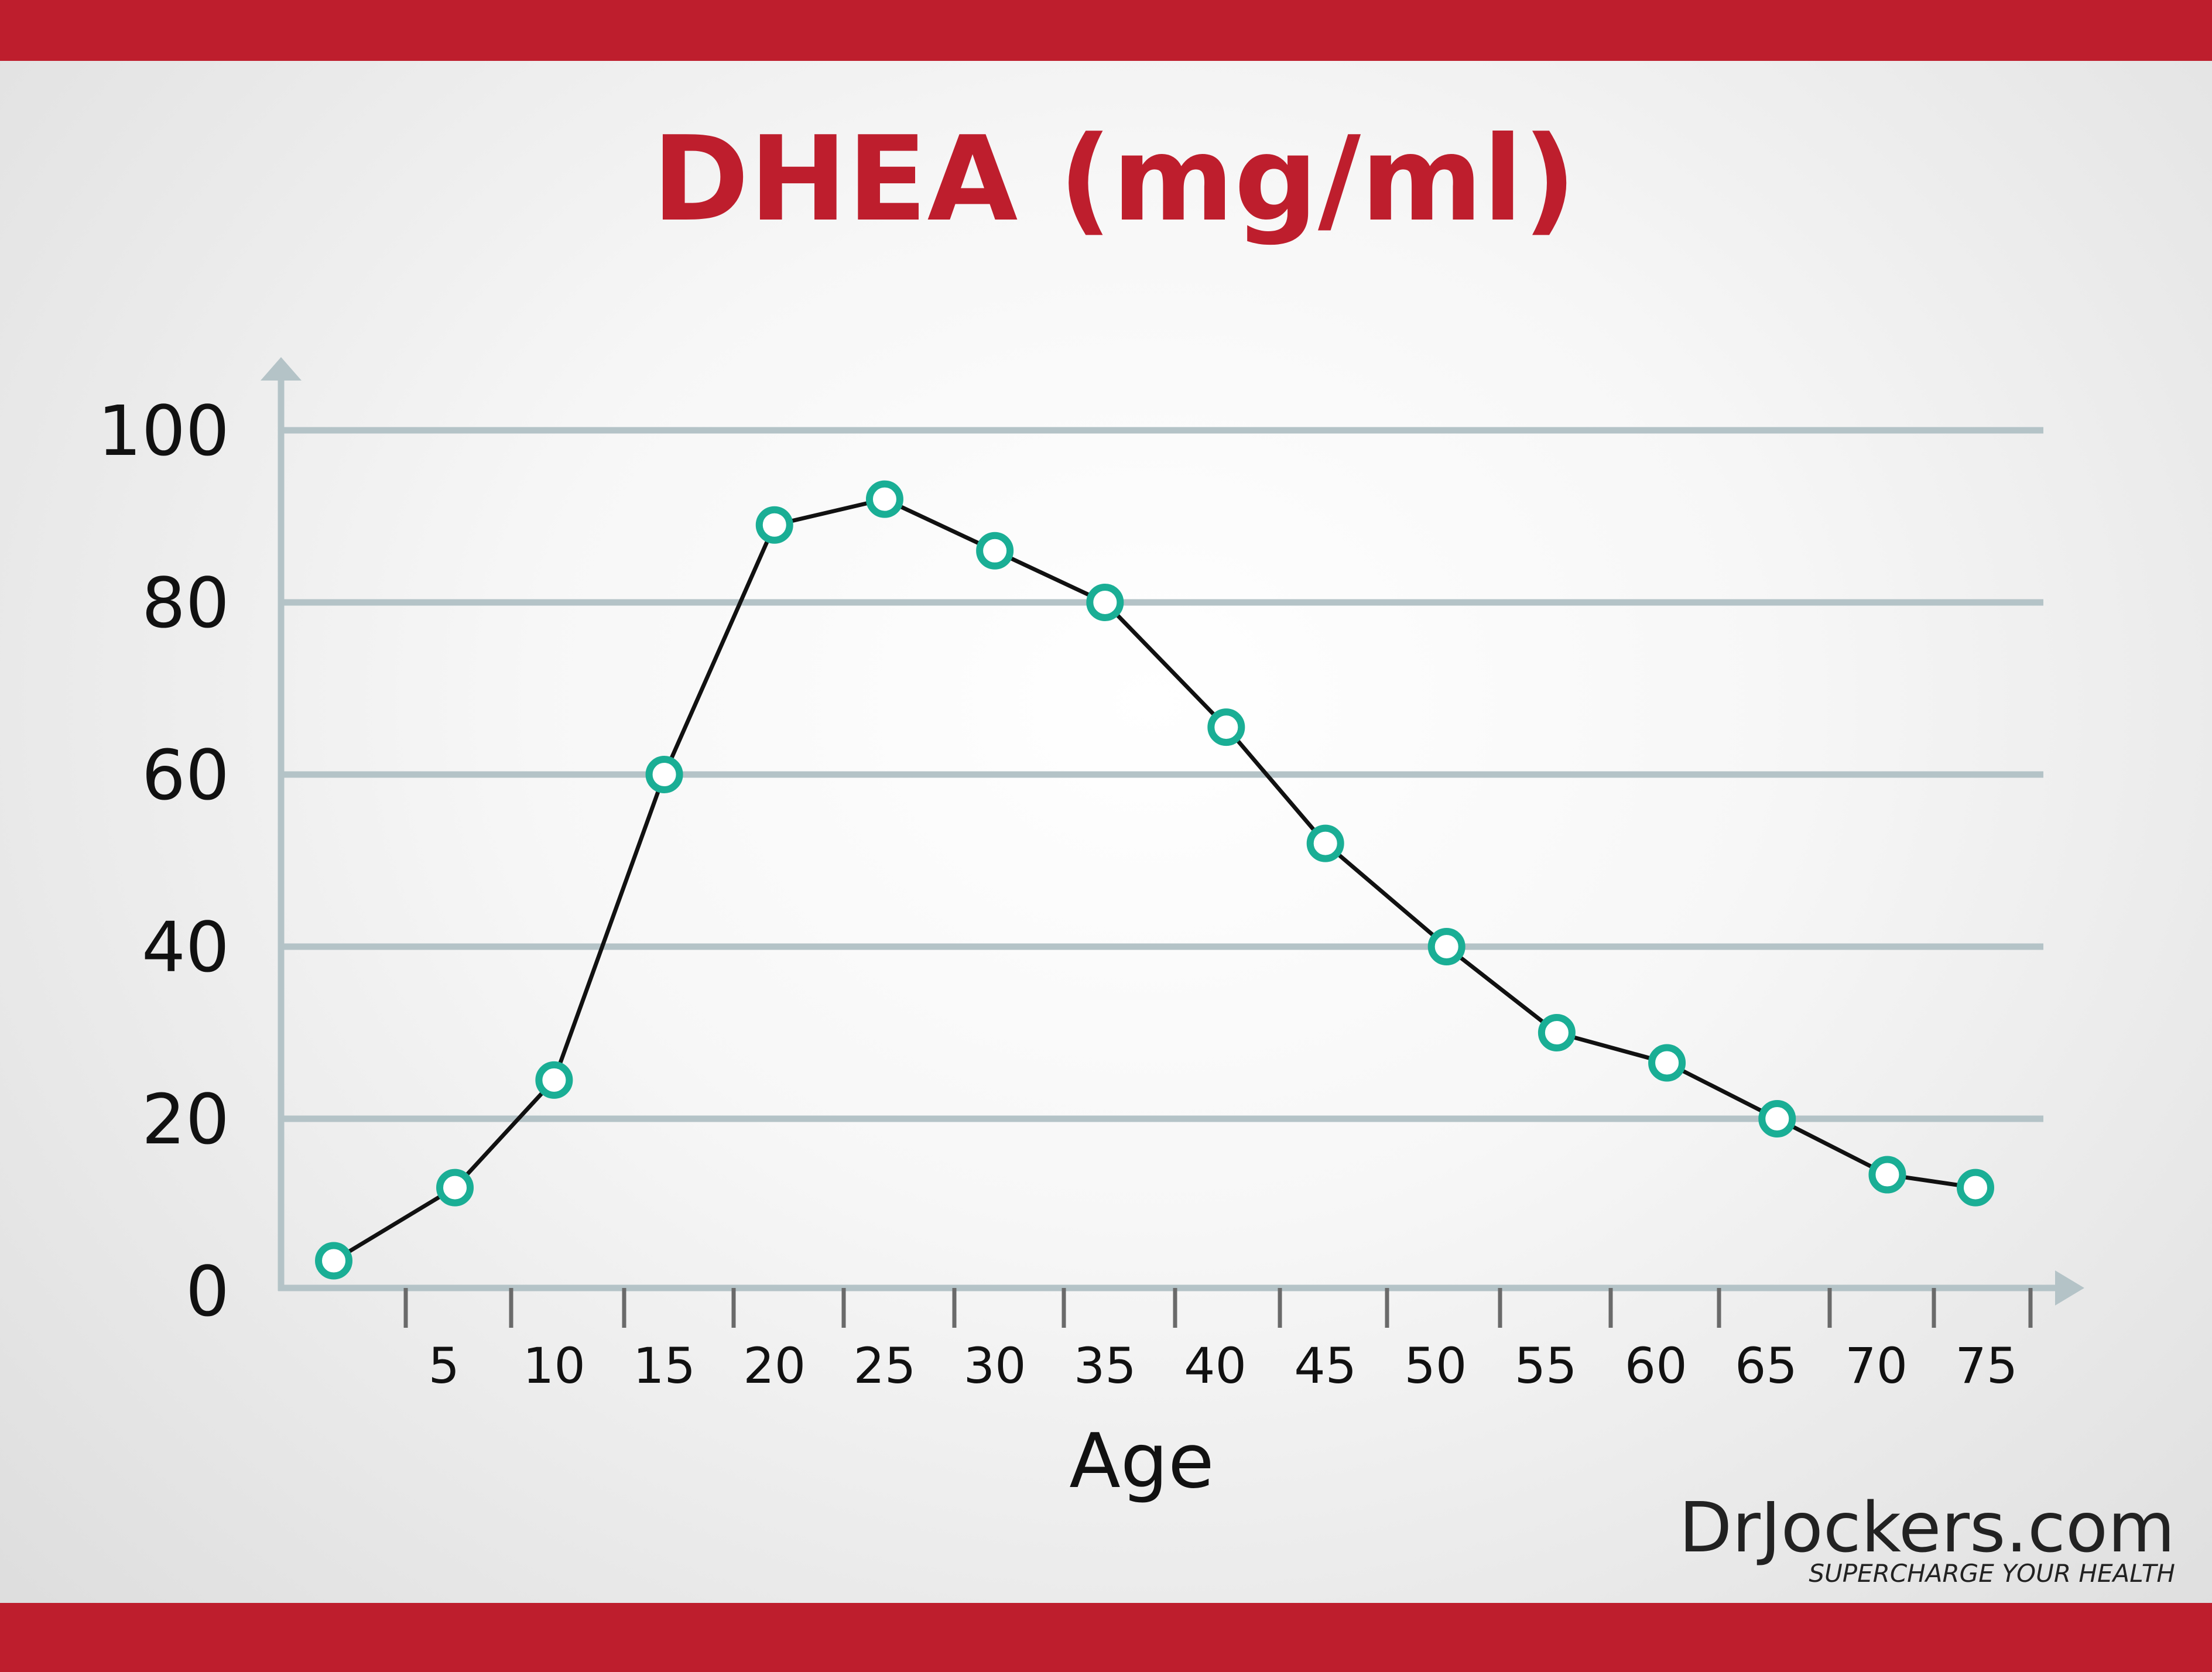 The width and height of the screenshot is (2212, 1672). I want to click on y-tick-label-100: 100, so click(164, 430).